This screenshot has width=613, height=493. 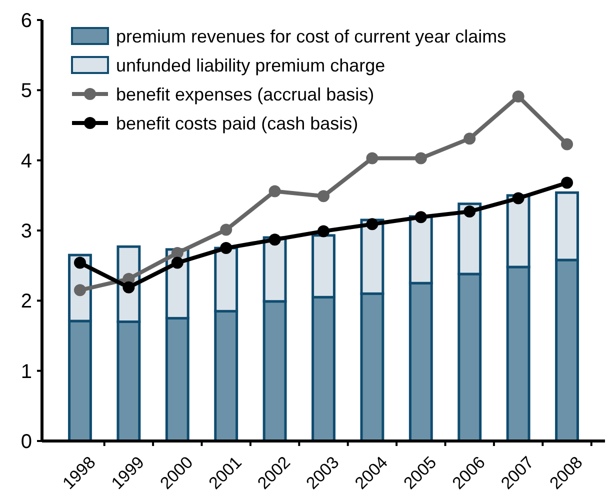 What do you see at coordinates (251, 65) in the screenshot?
I see `legend-label: unfunded liability premium charge` at bounding box center [251, 65].